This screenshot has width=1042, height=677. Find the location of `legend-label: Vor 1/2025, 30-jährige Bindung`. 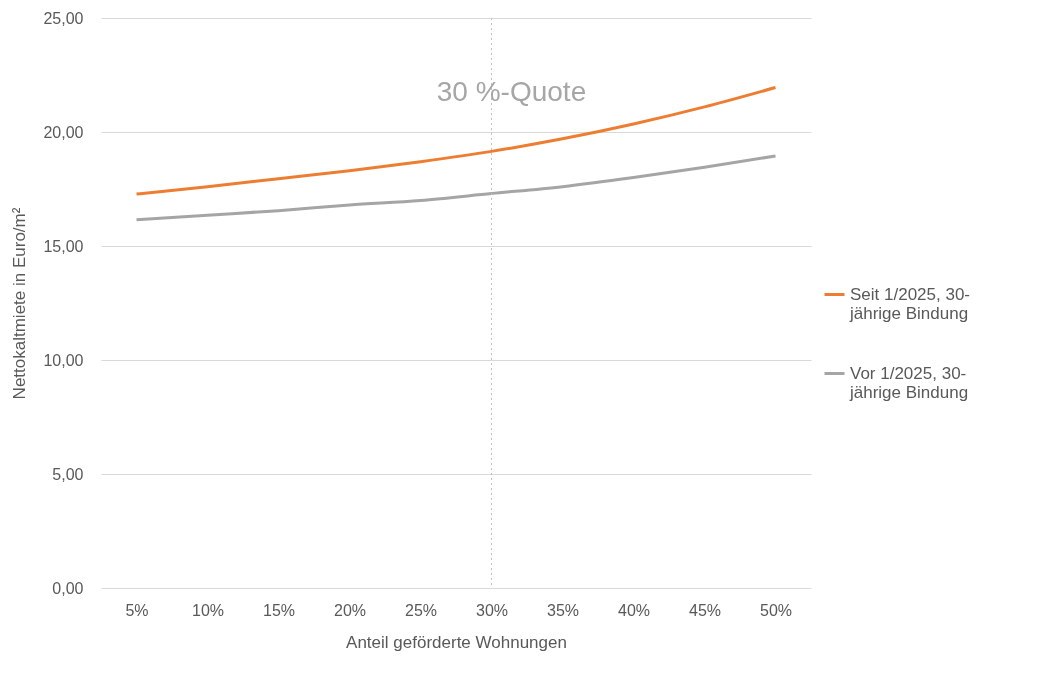

legend-label: Vor 1/2025, 30-jährige Bindung is located at coordinates (909, 382).